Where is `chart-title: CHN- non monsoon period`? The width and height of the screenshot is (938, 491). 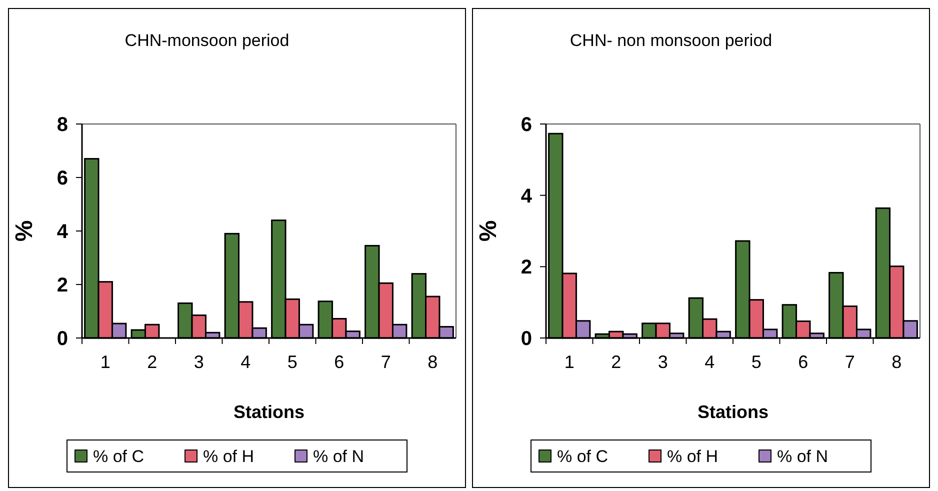 chart-title: CHN- non monsoon period is located at coordinates (671, 40).